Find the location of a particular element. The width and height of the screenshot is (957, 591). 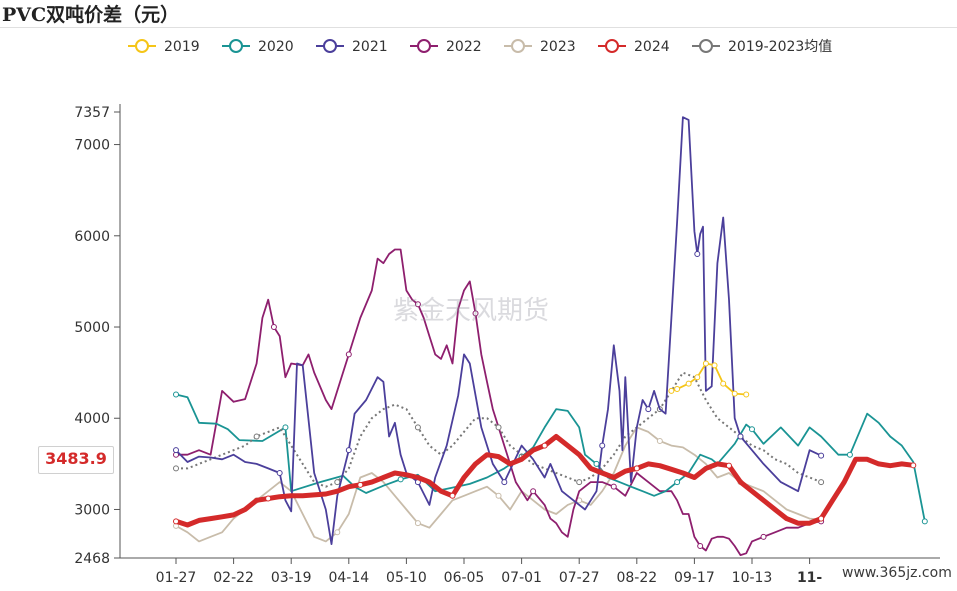

x-tick-label: 07-27 is located at coordinates (579, 578).